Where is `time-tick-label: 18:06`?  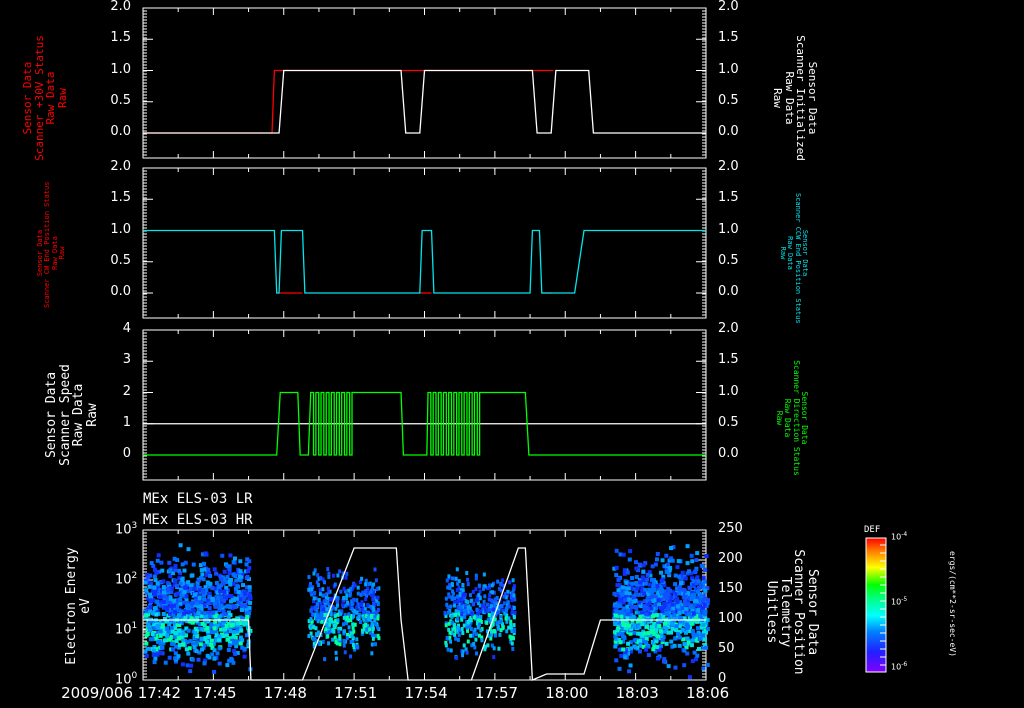
time-tick-label: 18:06 is located at coordinates (708, 693).